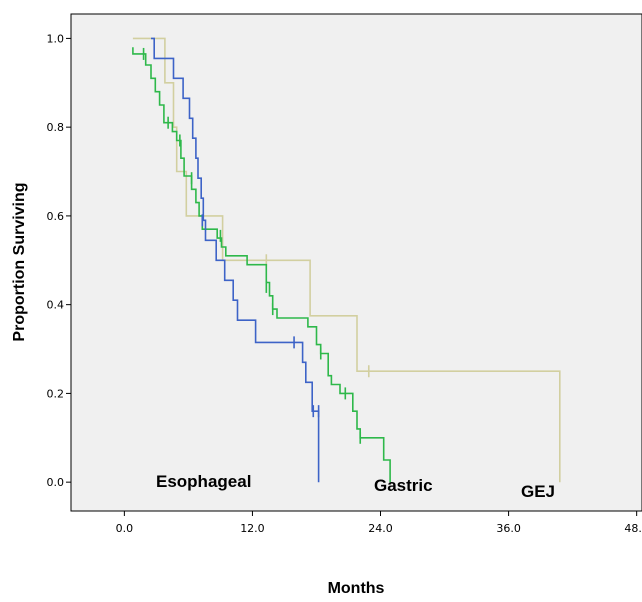 This screenshot has height=602, width=642. I want to click on x-axis-title: Months, so click(356, 588).